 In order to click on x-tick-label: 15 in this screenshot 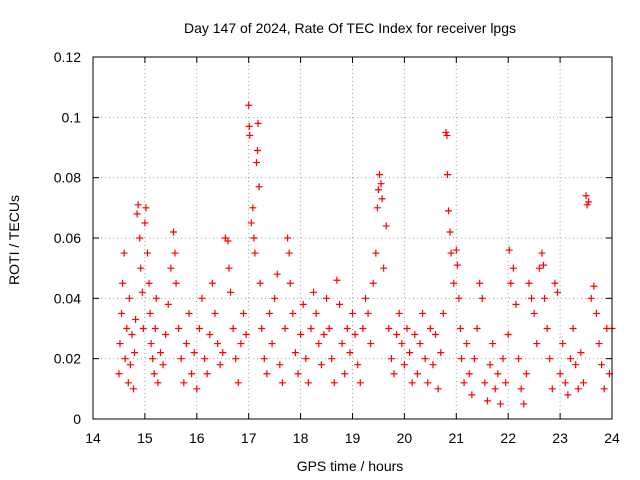, I will do `click(145, 438)`.